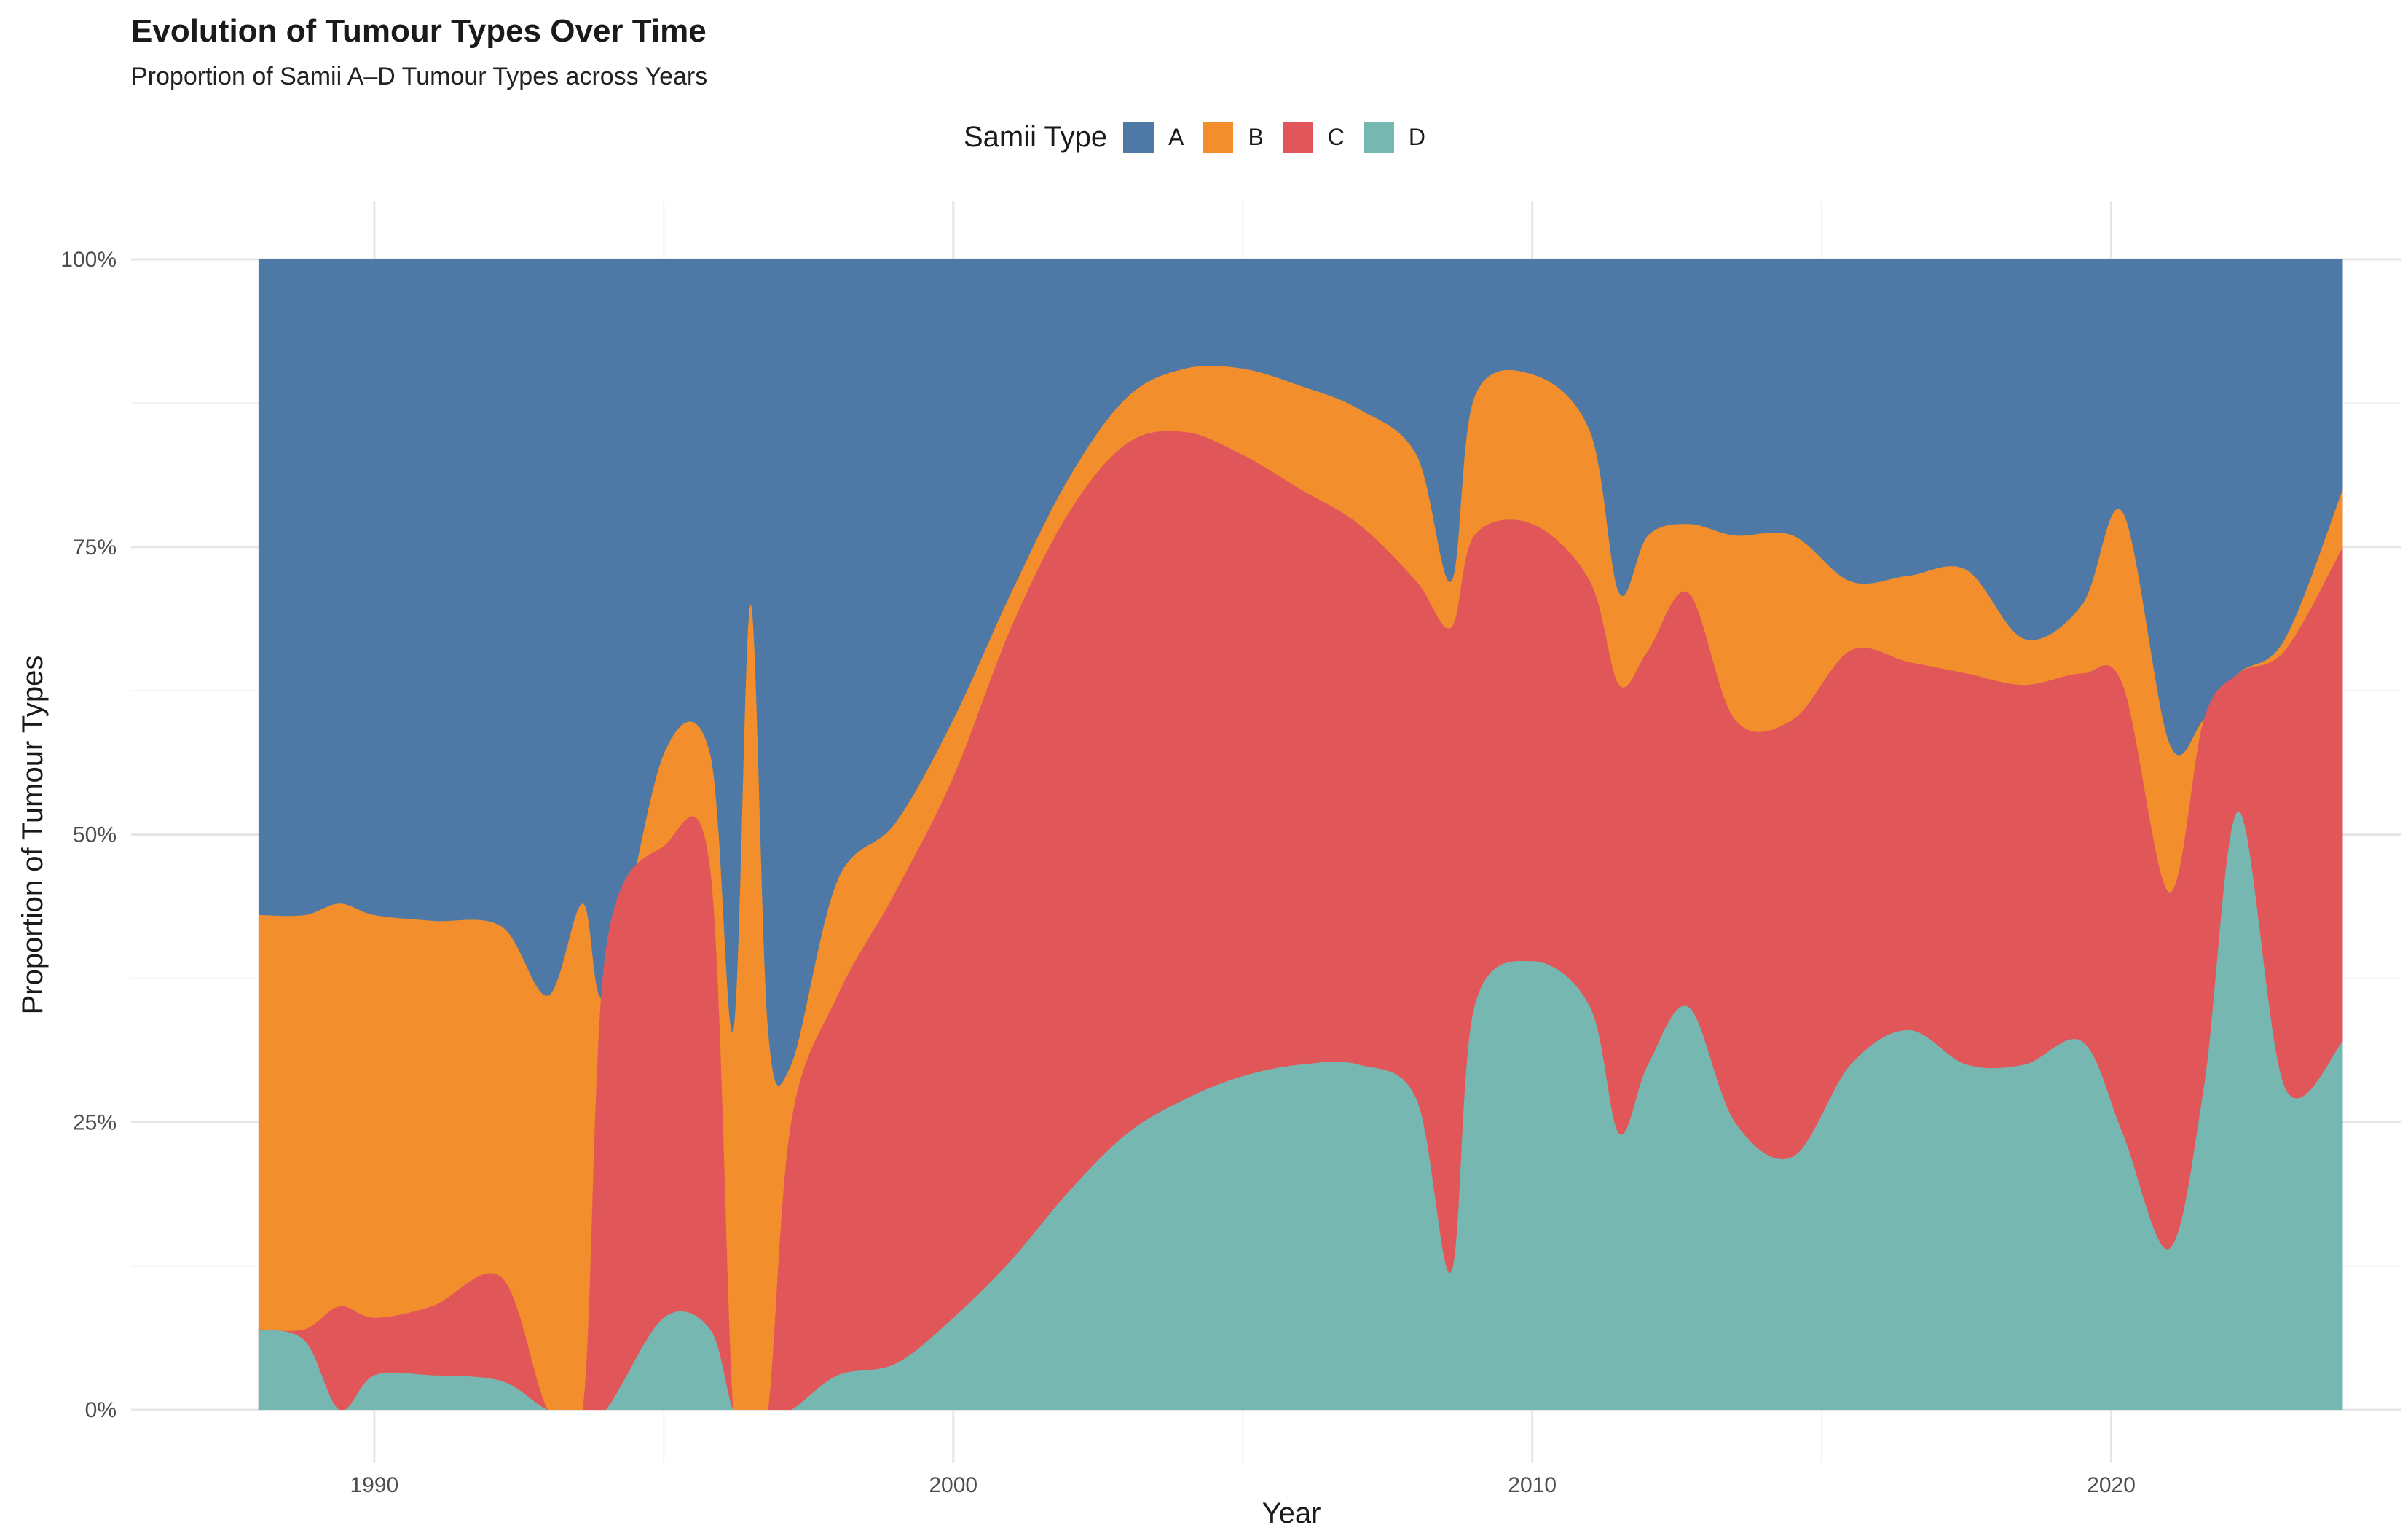 The image size is (2408, 1530). Describe the element at coordinates (95, 1122) in the screenshot. I see `y-tick-label: 25%` at that location.